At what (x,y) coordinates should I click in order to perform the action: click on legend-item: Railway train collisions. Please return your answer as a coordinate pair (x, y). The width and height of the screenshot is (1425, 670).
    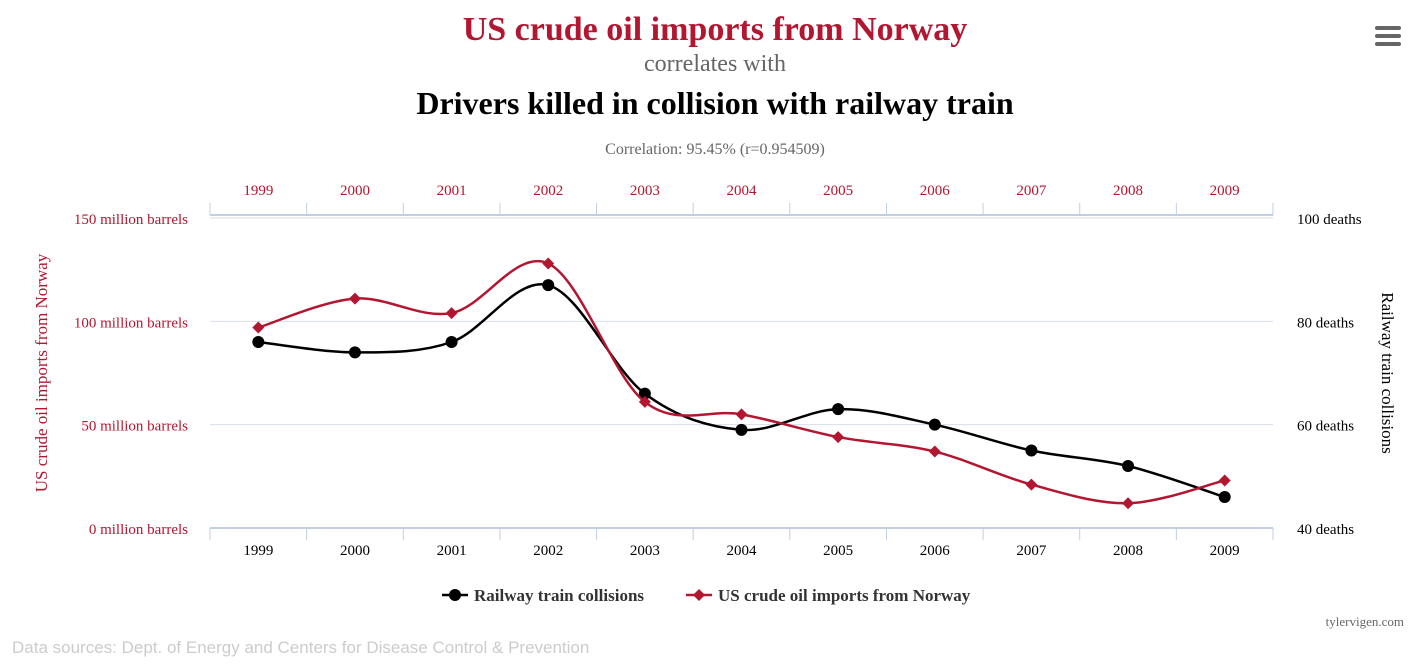
    Looking at the image, I should click on (543, 595).